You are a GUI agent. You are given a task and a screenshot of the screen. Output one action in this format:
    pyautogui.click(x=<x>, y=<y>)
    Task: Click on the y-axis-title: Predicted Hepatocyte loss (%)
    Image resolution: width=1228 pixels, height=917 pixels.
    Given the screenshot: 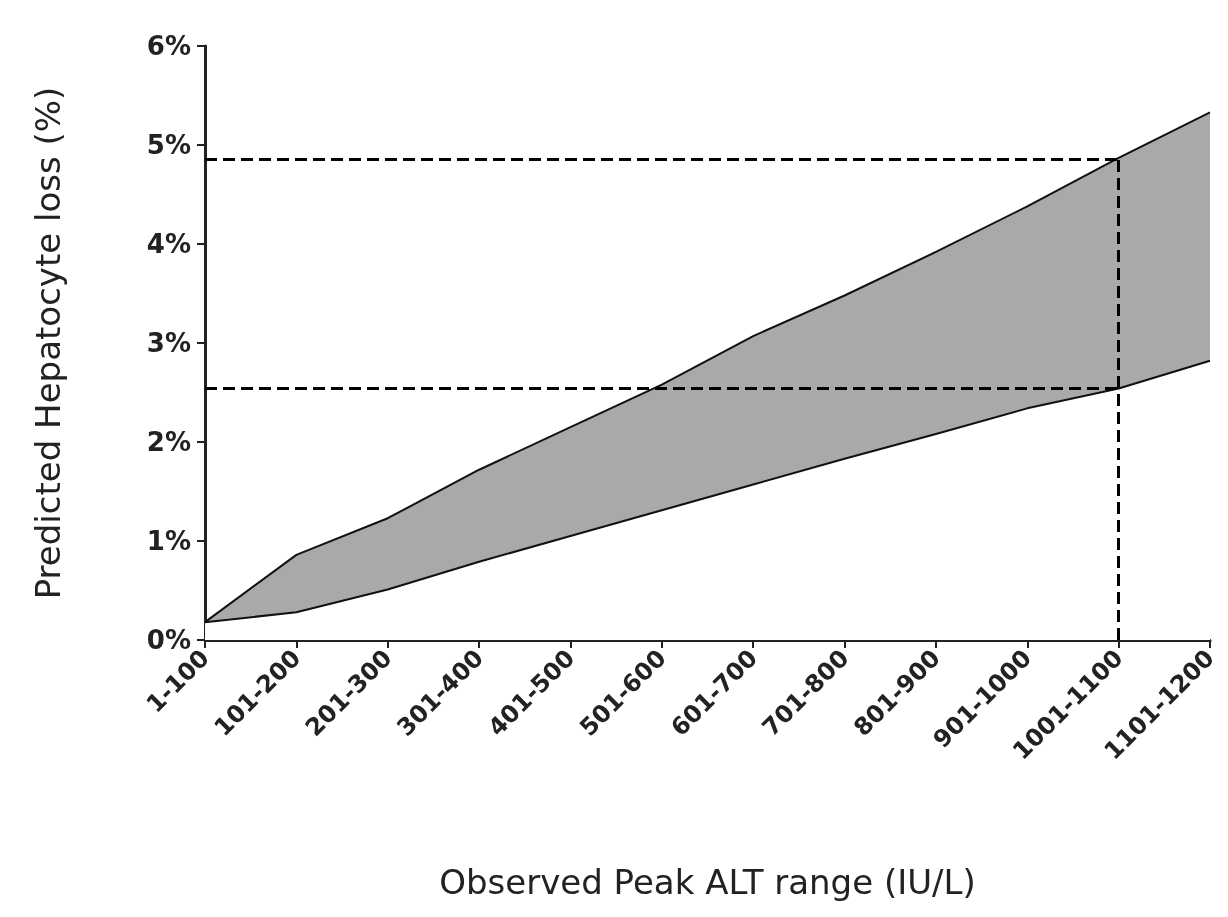 What is the action you would take?
    pyautogui.click(x=48, y=343)
    